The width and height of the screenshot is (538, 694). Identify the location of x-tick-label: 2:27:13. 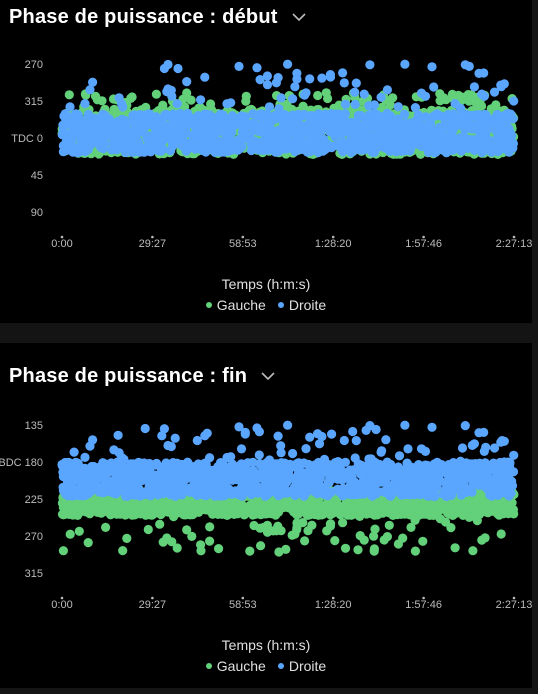
(514, 605).